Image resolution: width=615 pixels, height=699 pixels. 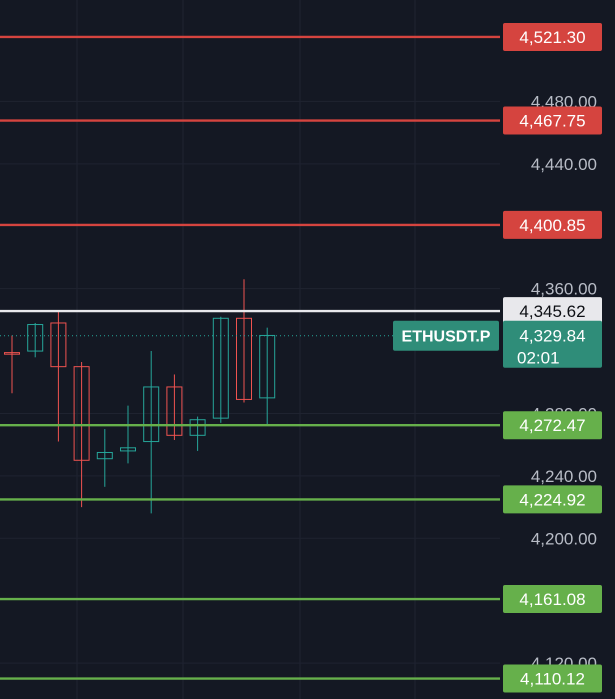 I want to click on level-tag-resistance: 4,521.30, so click(x=552, y=36).